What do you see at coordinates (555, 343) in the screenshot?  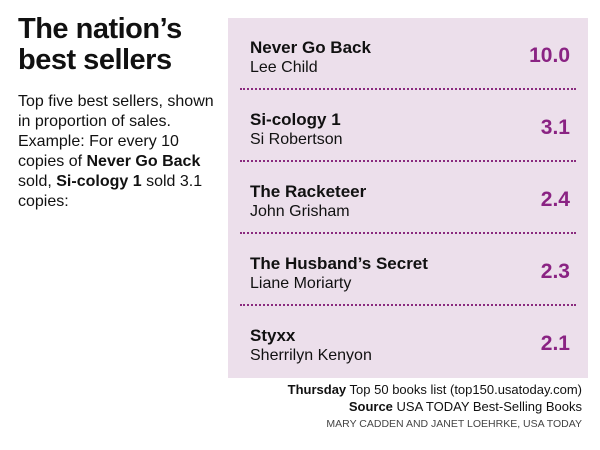 I see `book-value: 2.1` at bounding box center [555, 343].